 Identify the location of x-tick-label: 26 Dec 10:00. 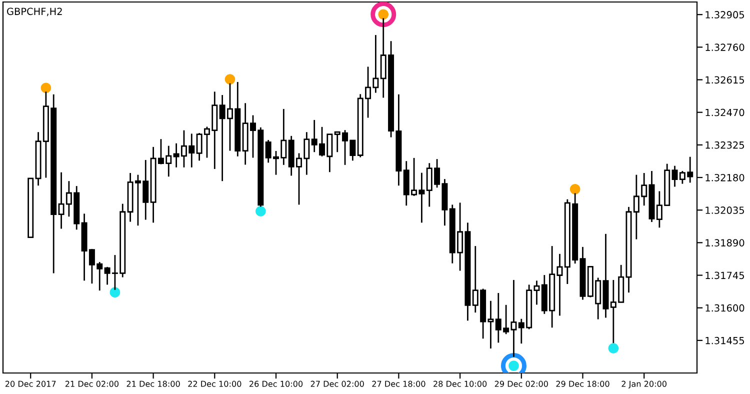
(276, 383).